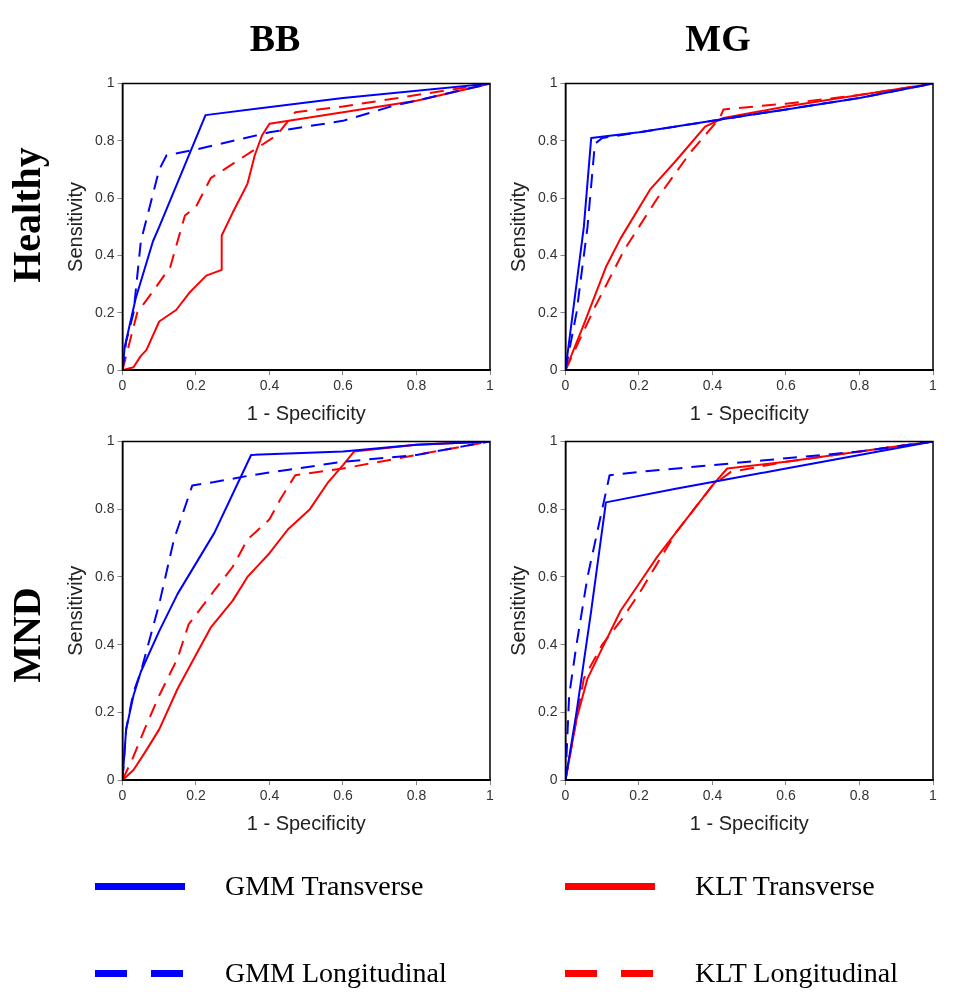 Image resolution: width=960 pixels, height=1008 pixels. What do you see at coordinates (26, 635) in the screenshot?
I see `text: MND` at bounding box center [26, 635].